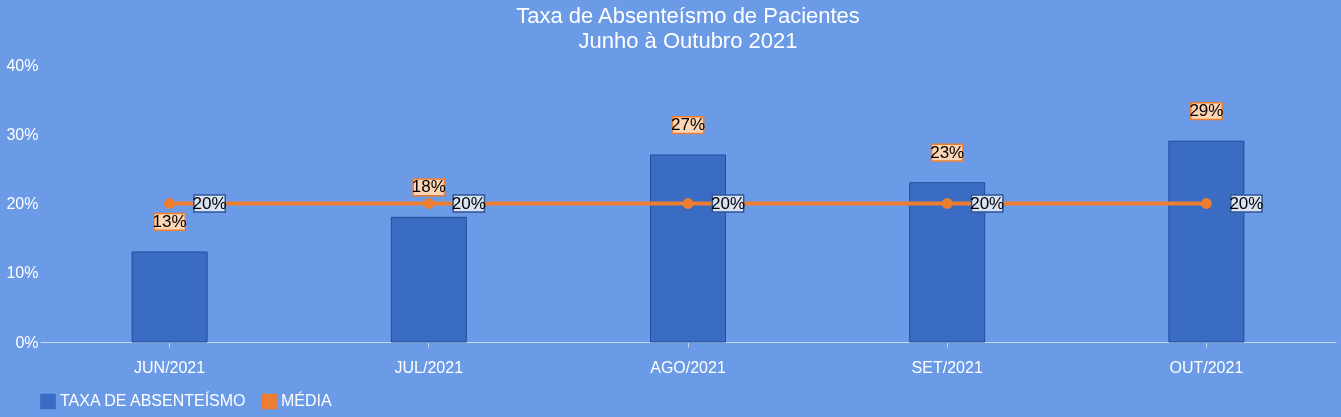 This screenshot has width=1341, height=417. Describe the element at coordinates (153, 400) in the screenshot. I see `legend-label: TAXA DE ABSENTEÍSMO` at that location.